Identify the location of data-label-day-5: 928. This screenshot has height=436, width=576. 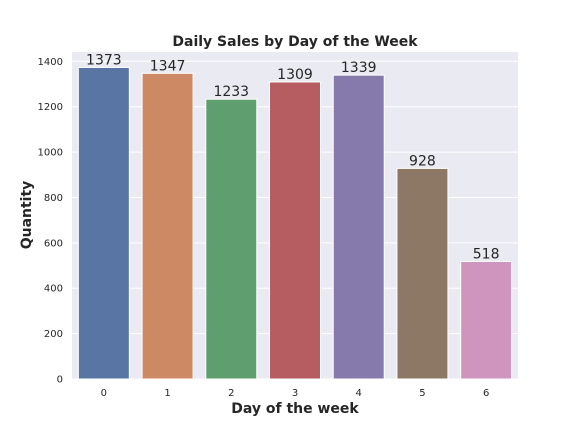
(422, 161).